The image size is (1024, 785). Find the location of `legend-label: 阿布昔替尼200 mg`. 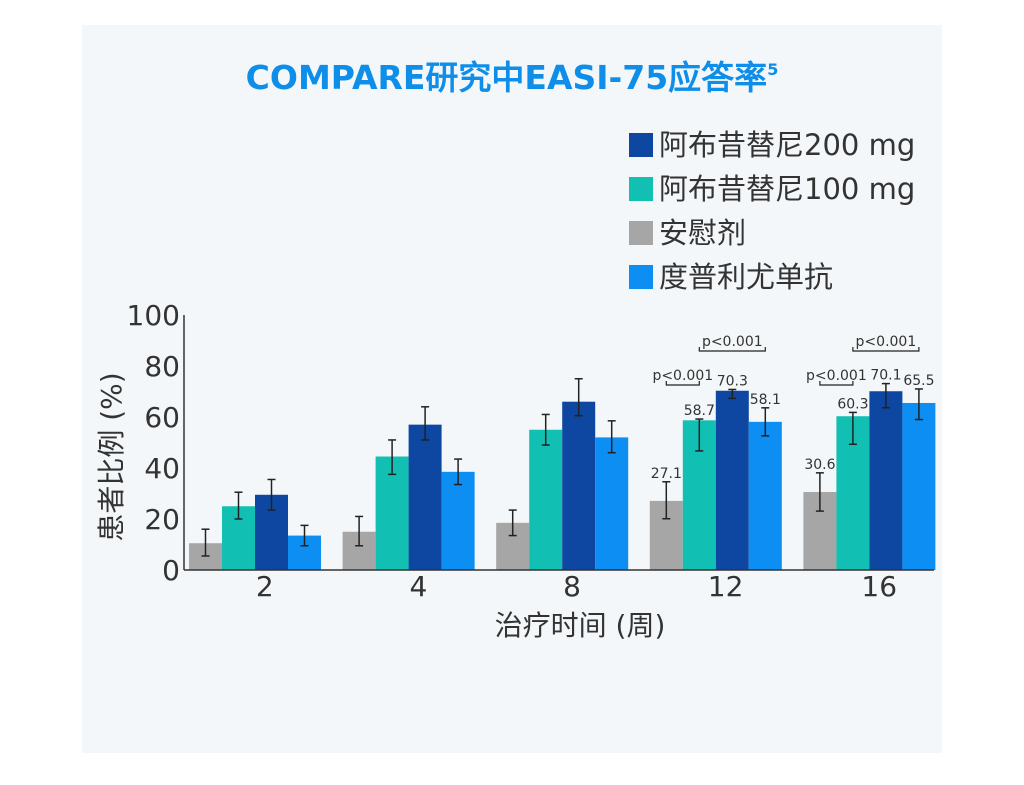

legend-label: 阿布昔替尼200 mg is located at coordinates (787, 145).